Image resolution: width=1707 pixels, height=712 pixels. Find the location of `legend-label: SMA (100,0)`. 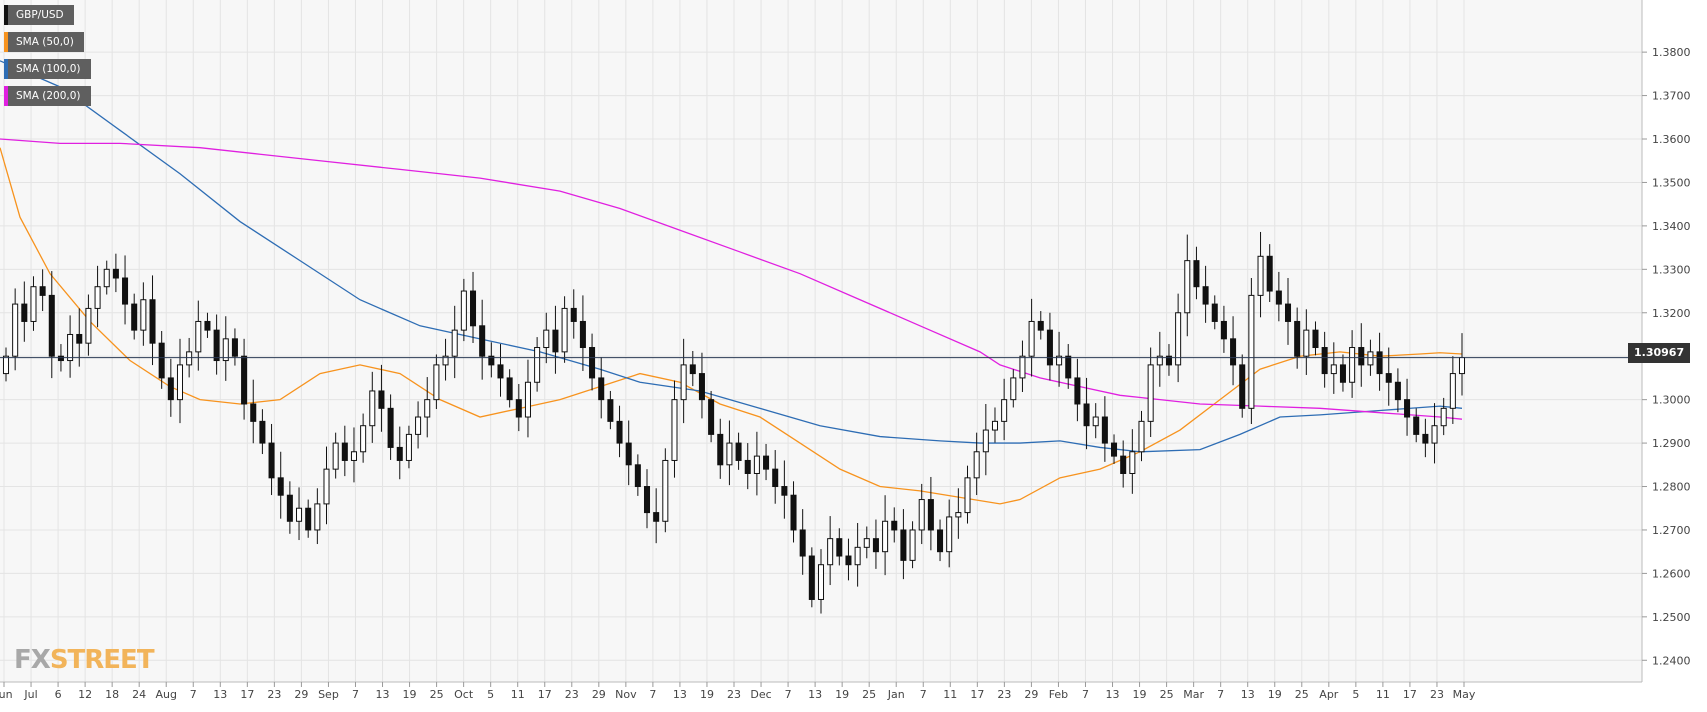

legend-label: SMA (100,0) is located at coordinates (48, 69).